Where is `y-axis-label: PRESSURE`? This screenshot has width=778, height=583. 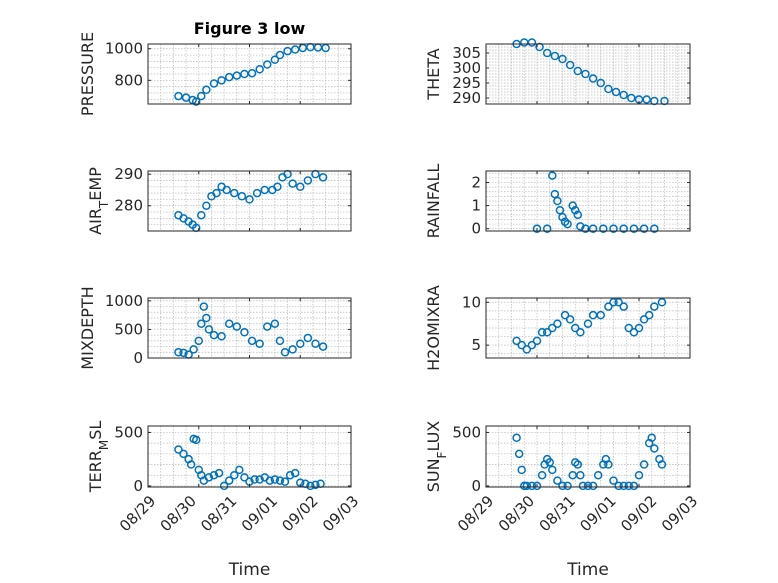
y-axis-label: PRESSURE is located at coordinates (87, 74).